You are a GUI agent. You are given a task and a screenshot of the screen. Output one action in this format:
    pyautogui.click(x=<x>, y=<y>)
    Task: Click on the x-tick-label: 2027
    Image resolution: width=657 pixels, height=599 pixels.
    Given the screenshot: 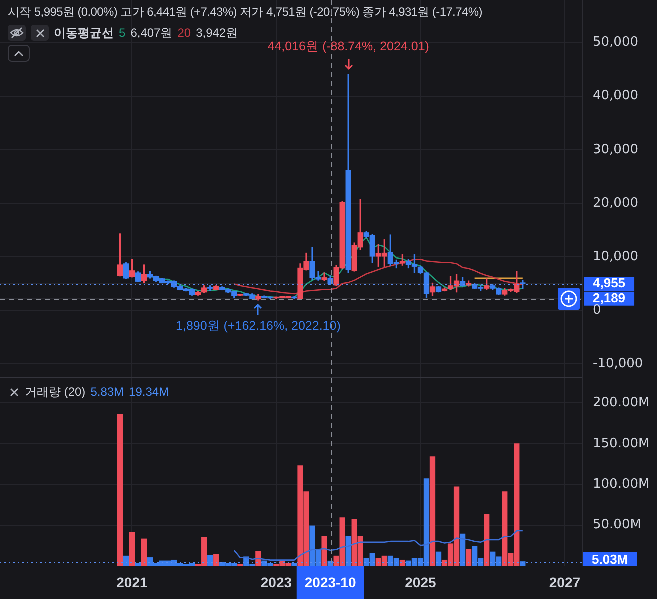 What is the action you would take?
    pyautogui.click(x=565, y=582)
    